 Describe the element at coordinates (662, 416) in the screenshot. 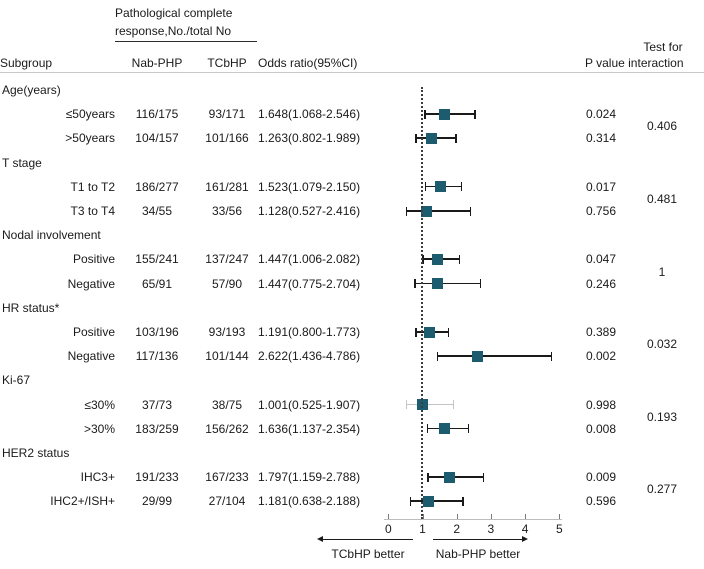

I see `interaction-p-value: 0.193` at that location.